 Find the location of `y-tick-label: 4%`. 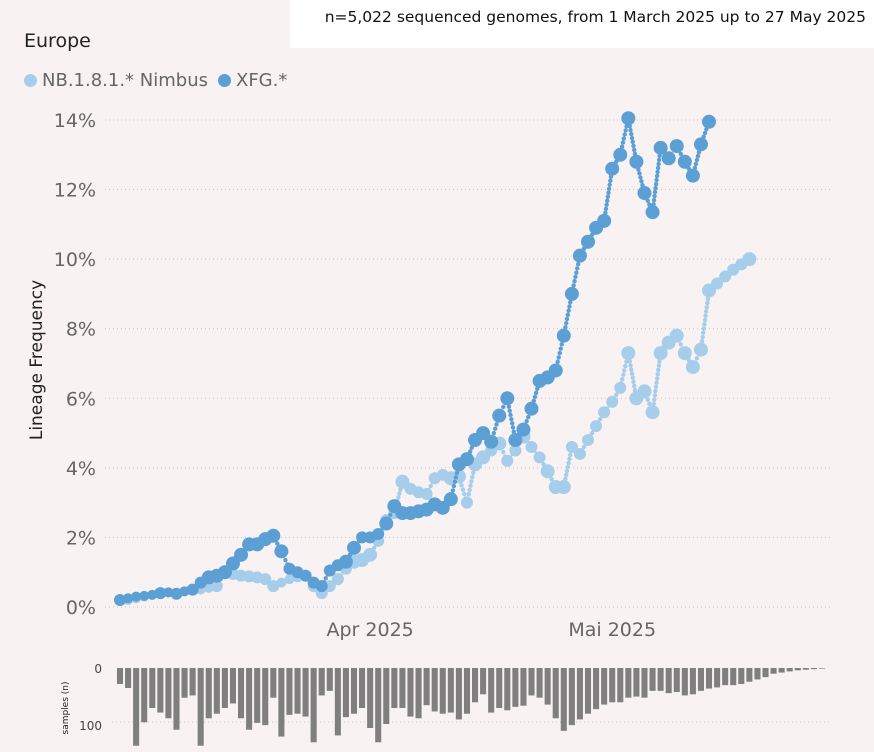

y-tick-label: 4% is located at coordinates (81, 469).